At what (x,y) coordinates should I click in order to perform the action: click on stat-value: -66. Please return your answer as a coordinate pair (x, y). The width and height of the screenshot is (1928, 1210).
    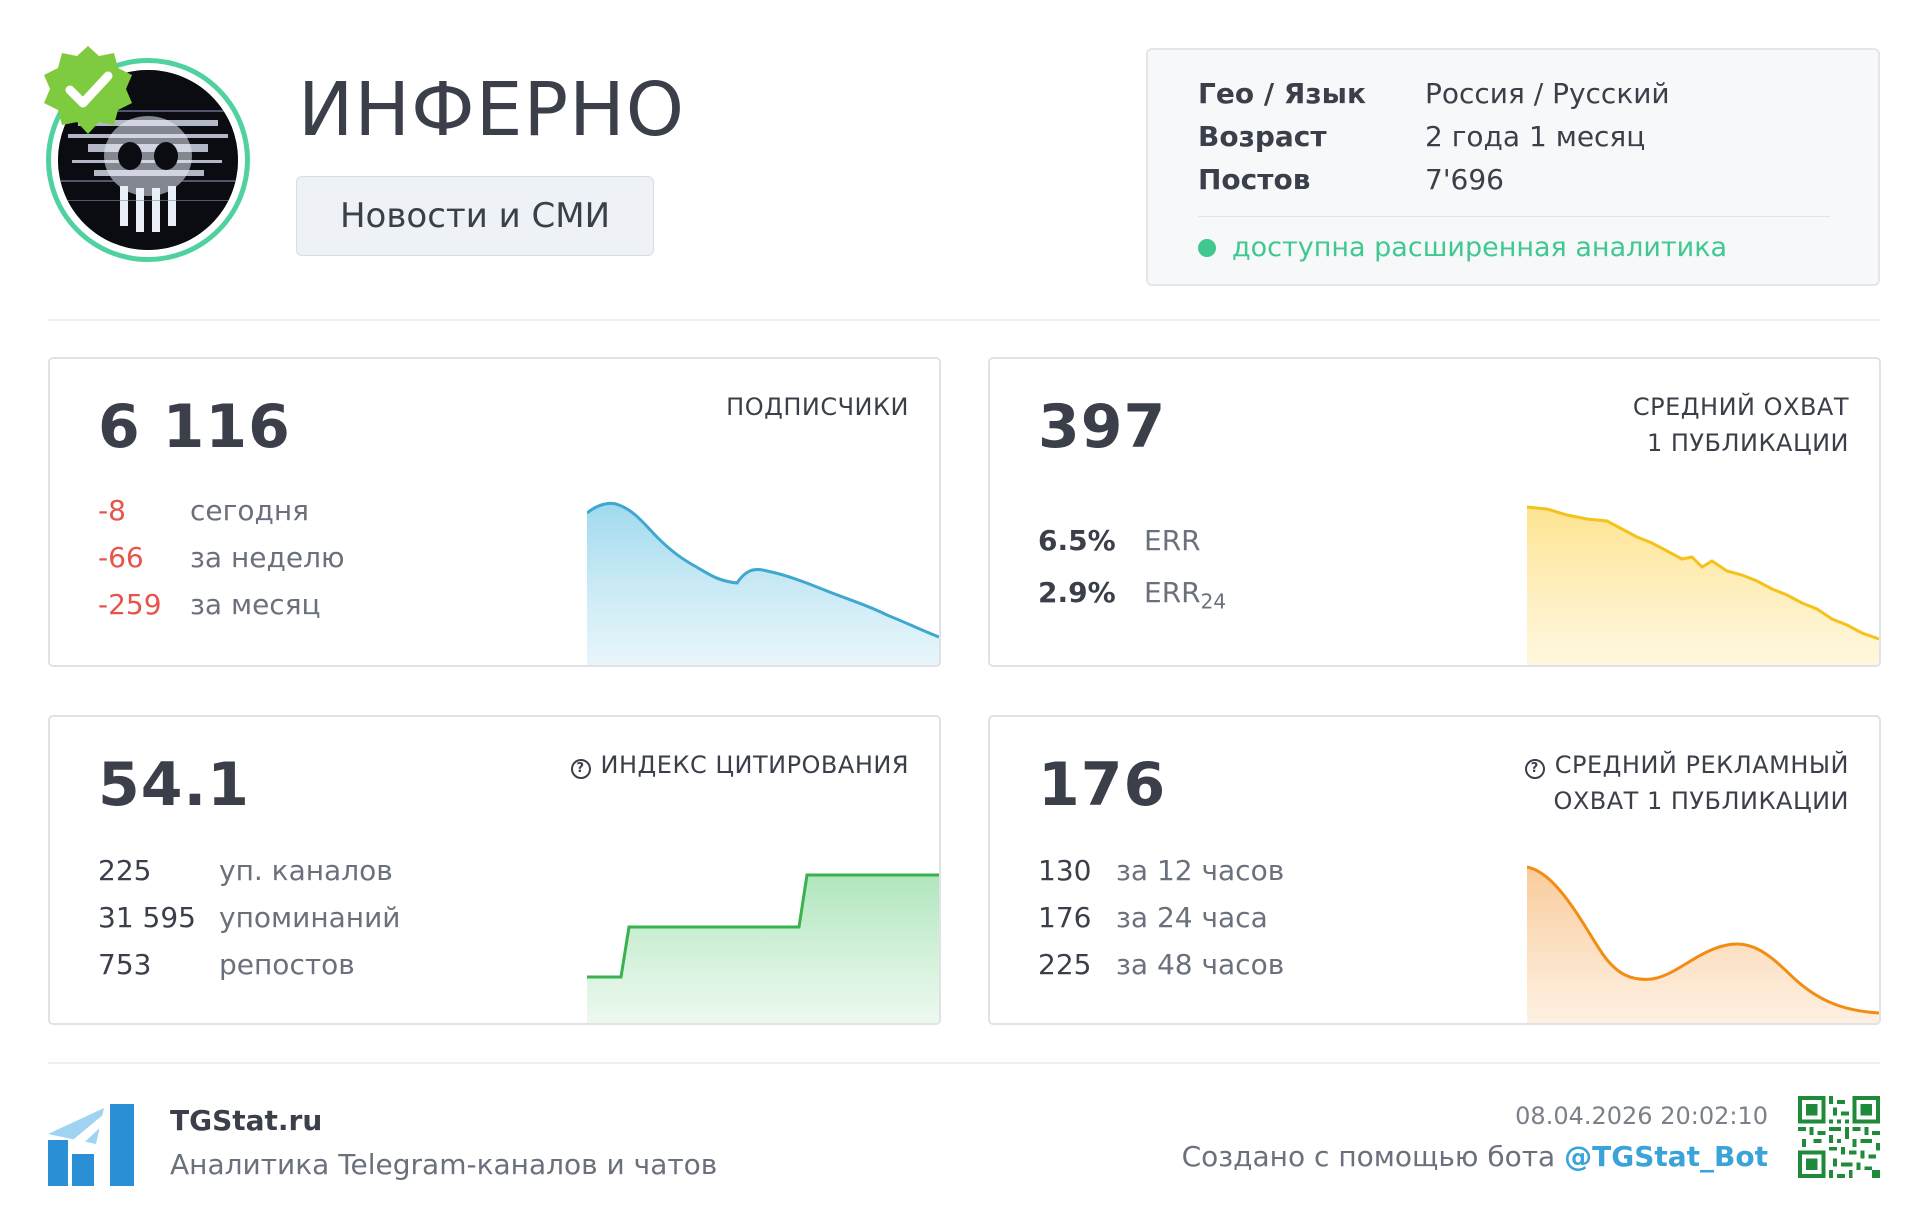
    Looking at the image, I should click on (121, 557).